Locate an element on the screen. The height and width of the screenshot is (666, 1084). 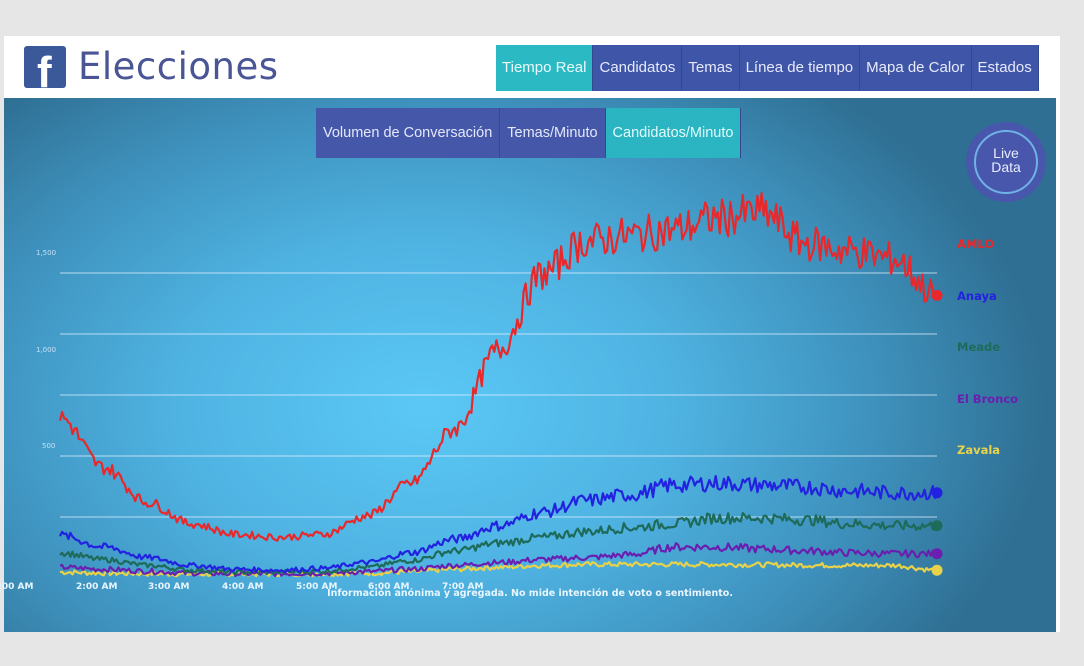
tab-volumen-conversacion: Volumen de Conversación is located at coordinates (408, 133).